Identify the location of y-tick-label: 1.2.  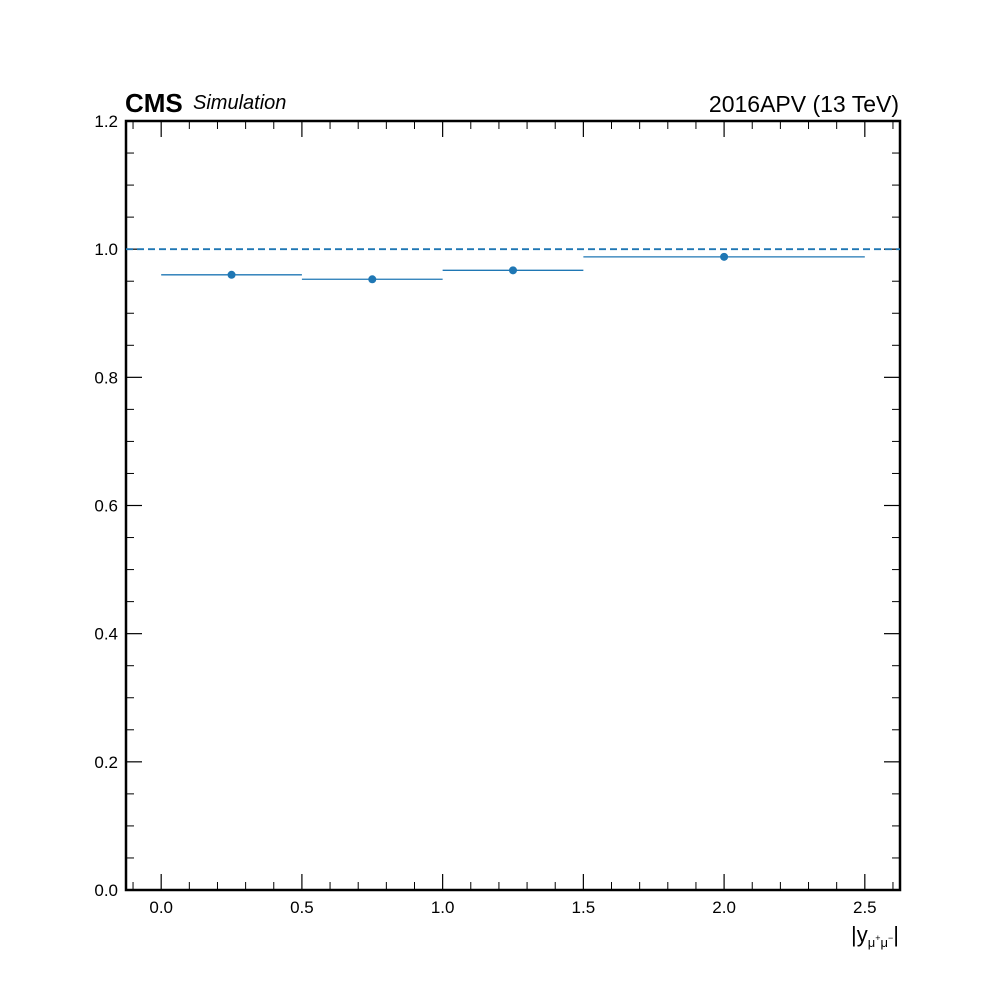
(106, 121).